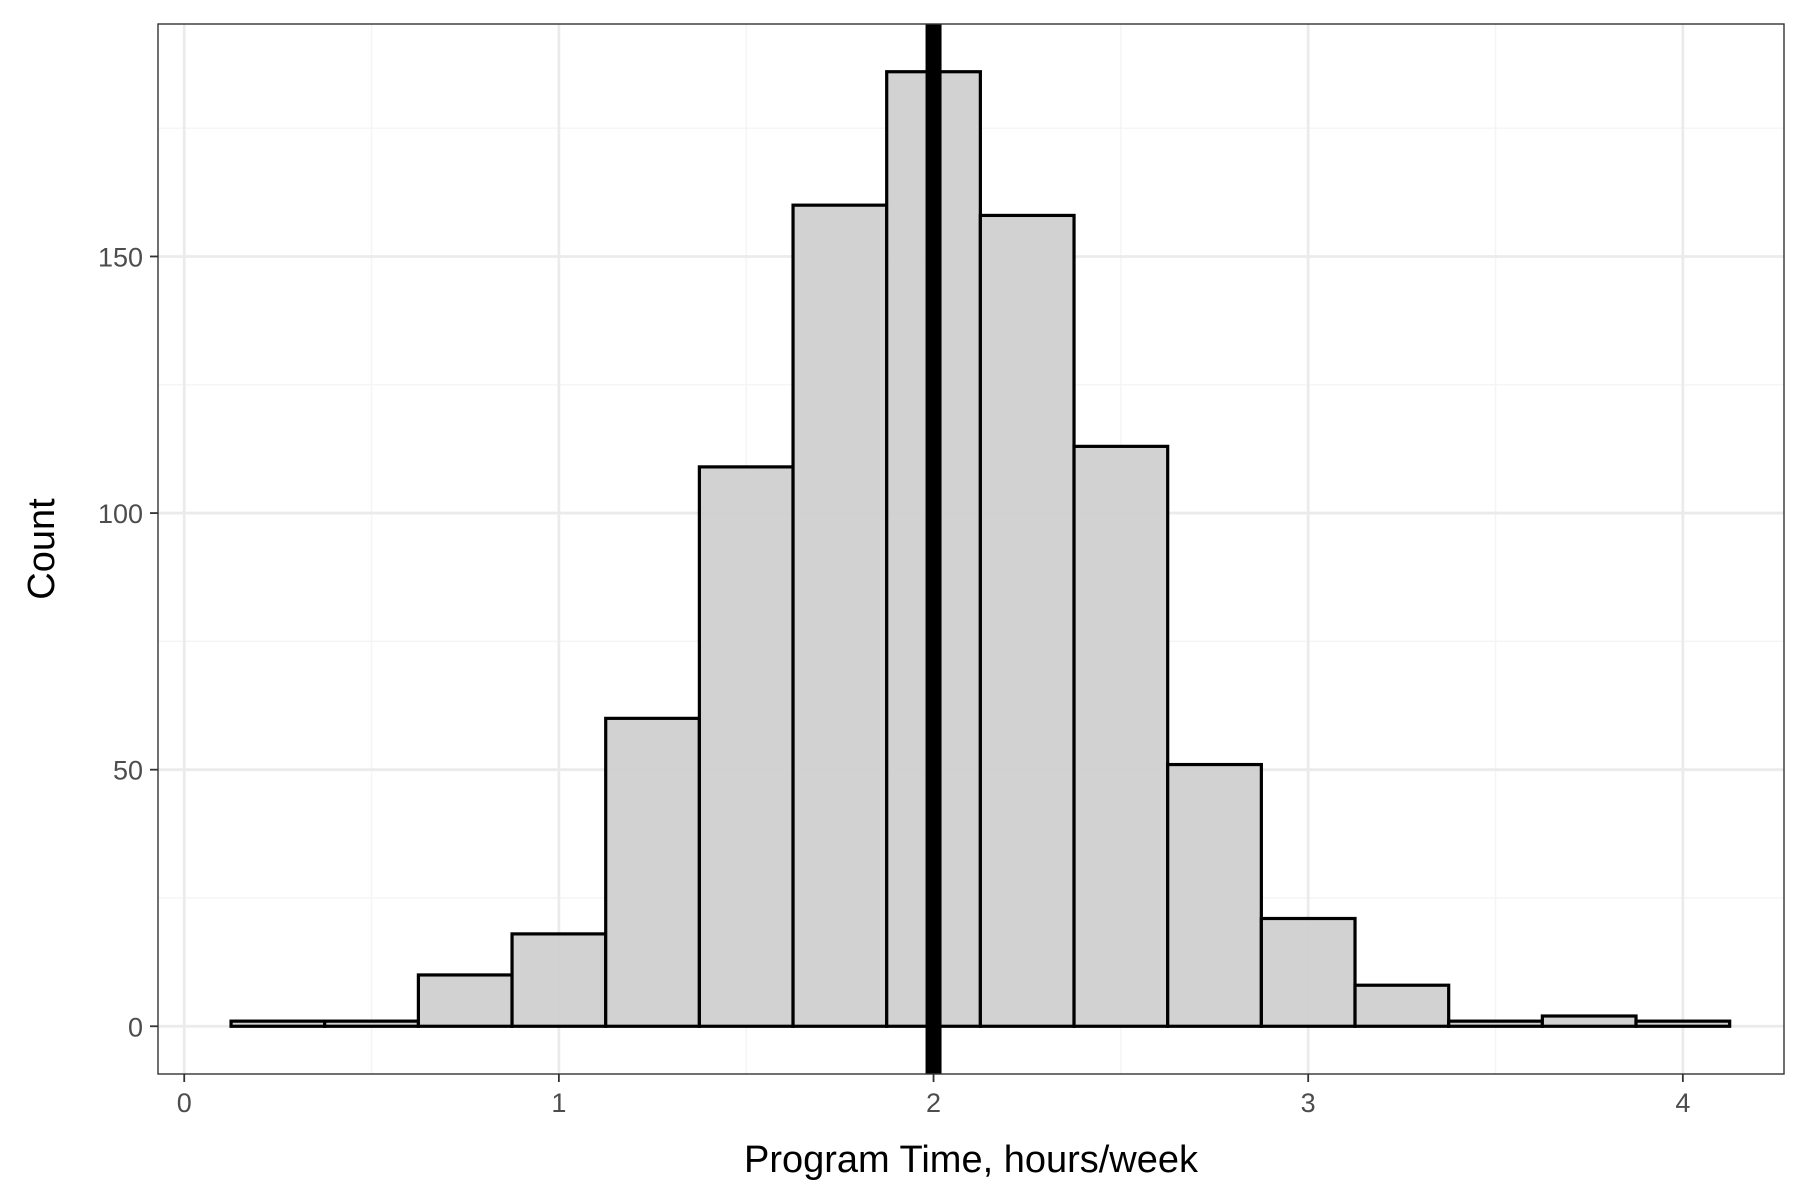  Describe the element at coordinates (1308, 1103) in the screenshot. I see `x-tick-label-3: 3` at that location.